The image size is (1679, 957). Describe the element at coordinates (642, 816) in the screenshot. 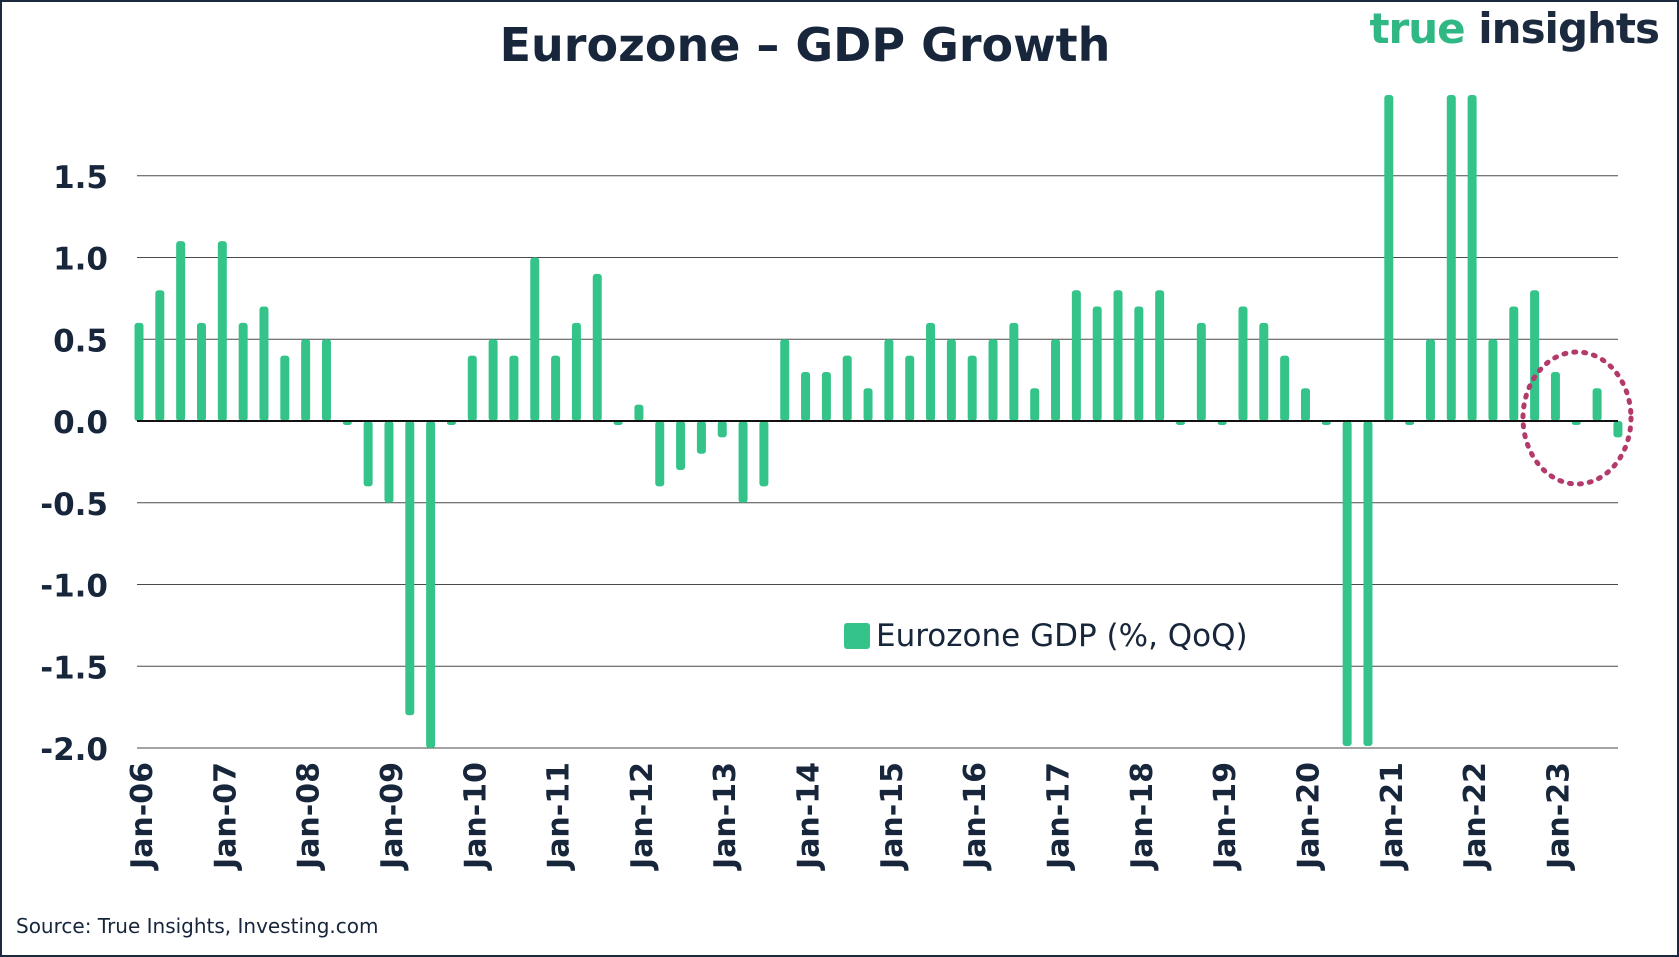

I see `x-tick-label: Jan-12` at that location.